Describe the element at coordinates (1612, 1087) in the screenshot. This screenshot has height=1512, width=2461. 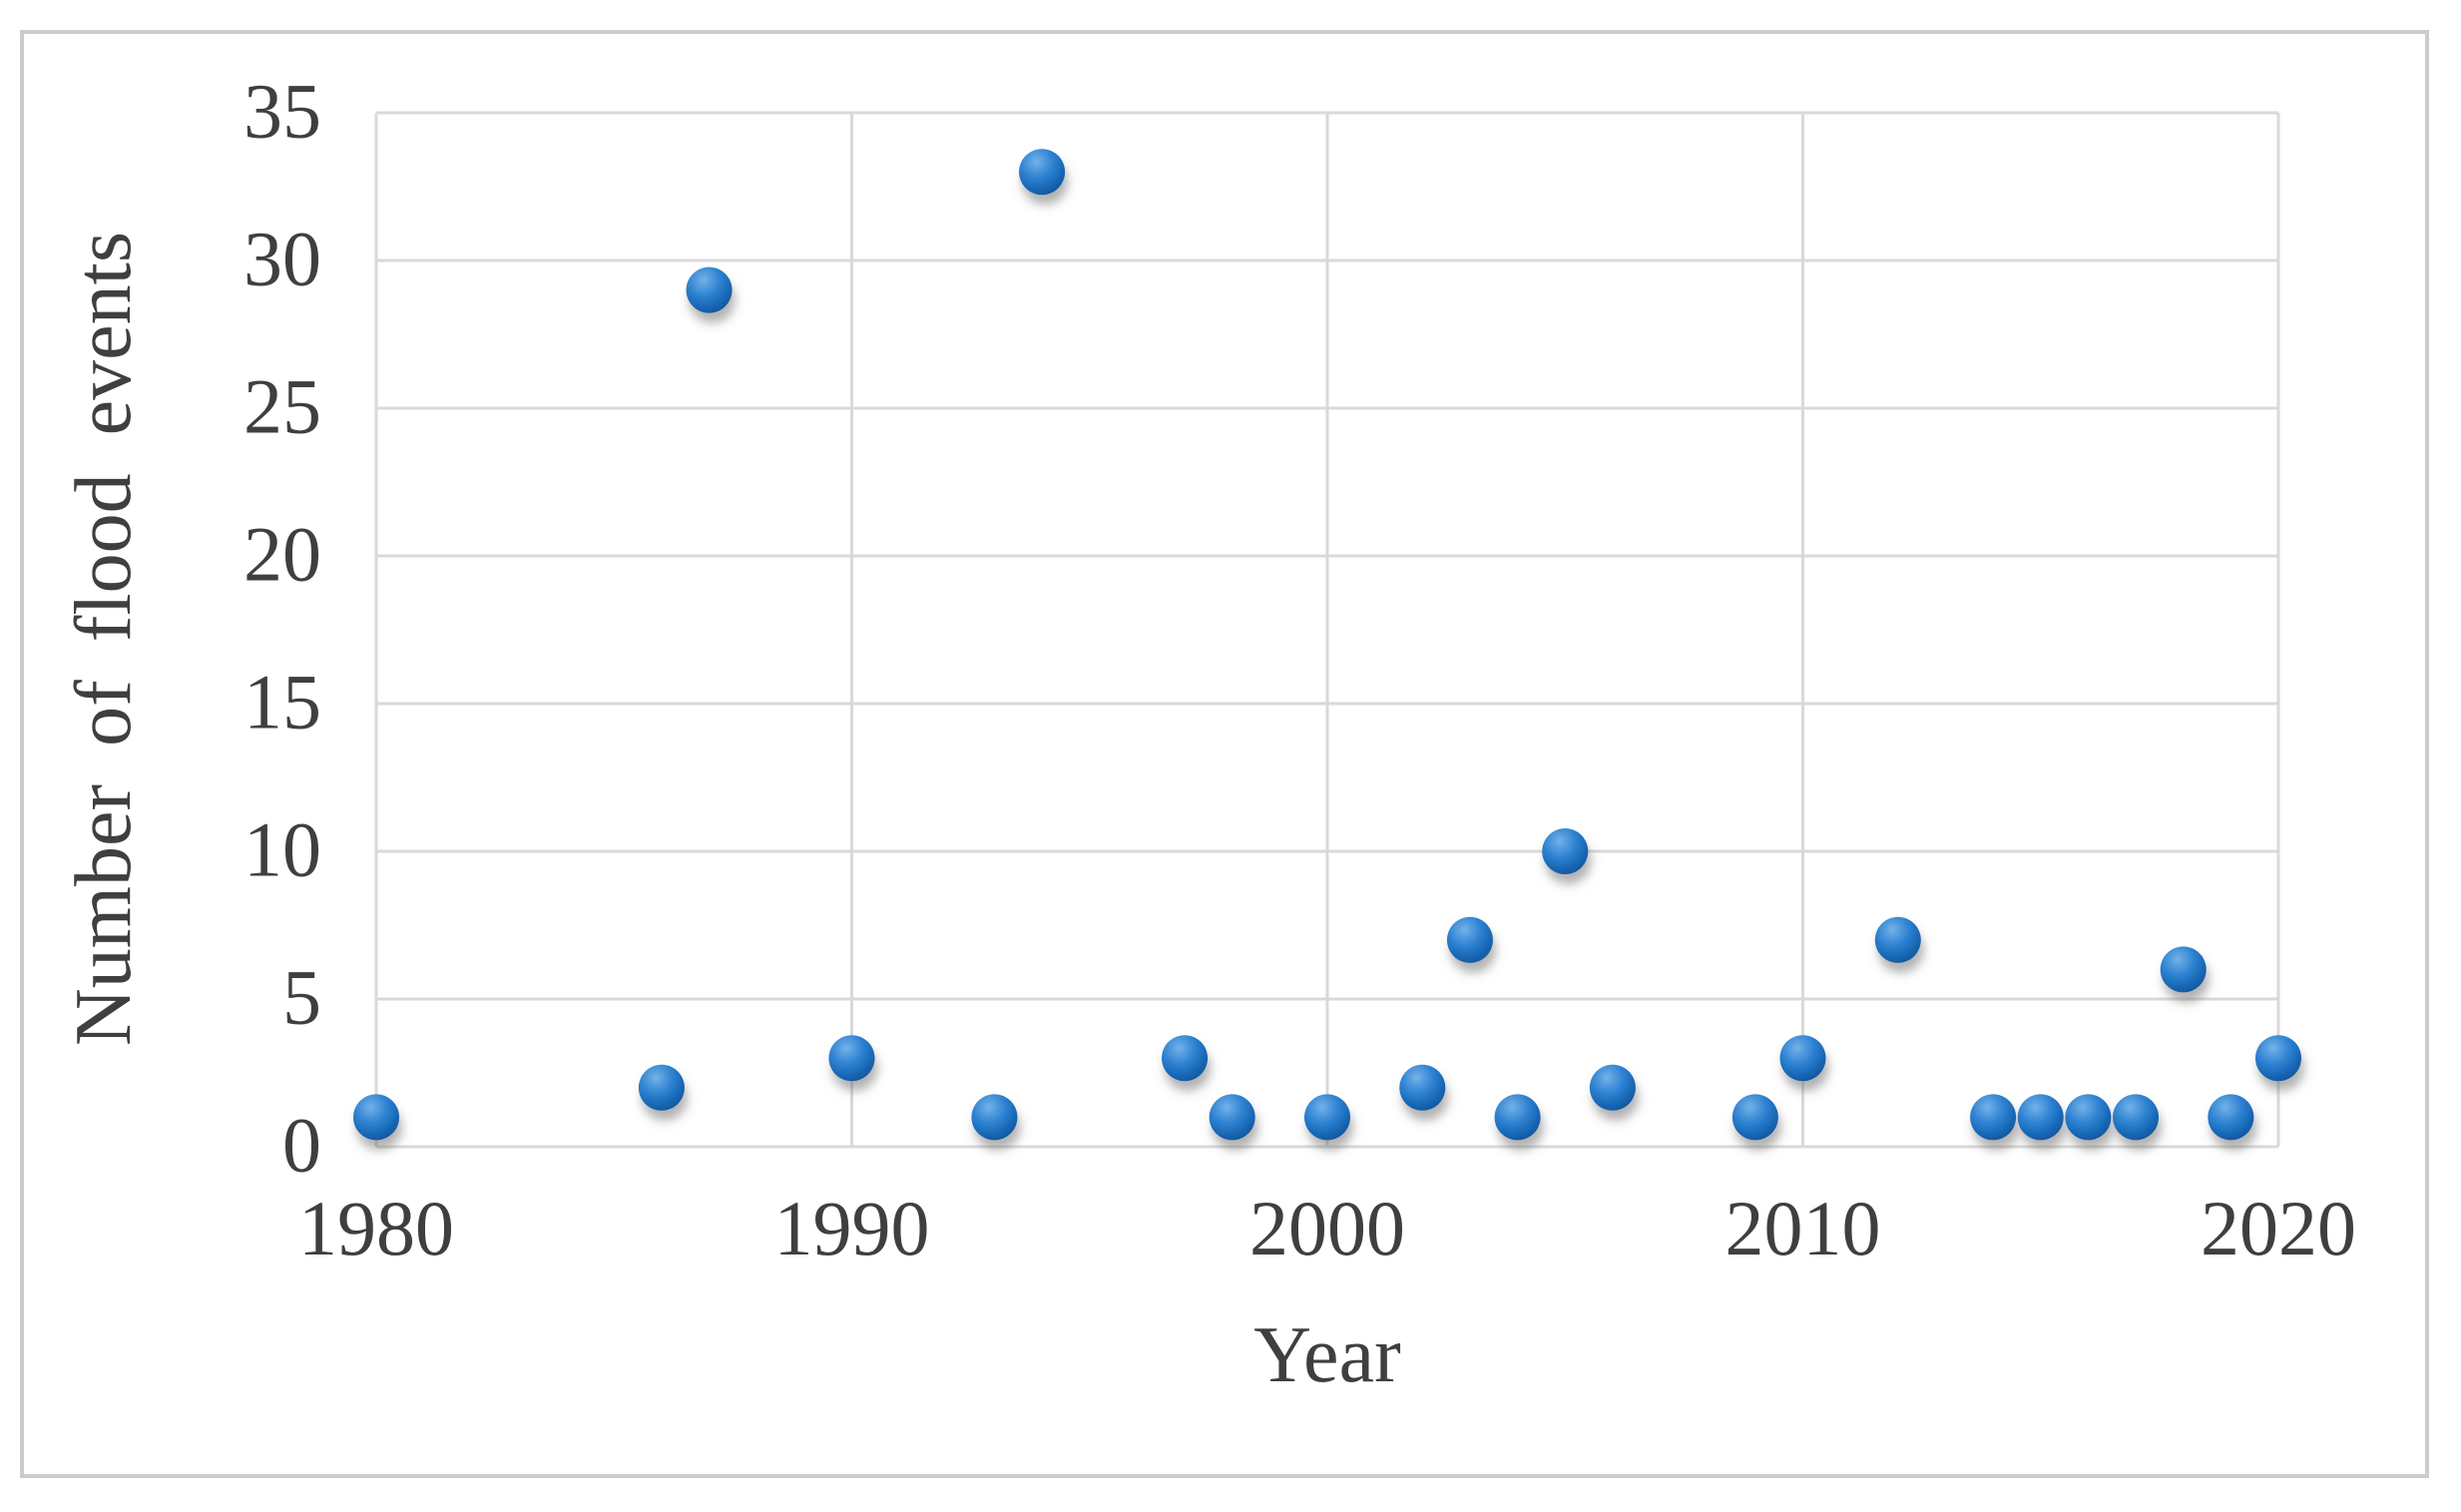
I see `data-point-2006` at that location.